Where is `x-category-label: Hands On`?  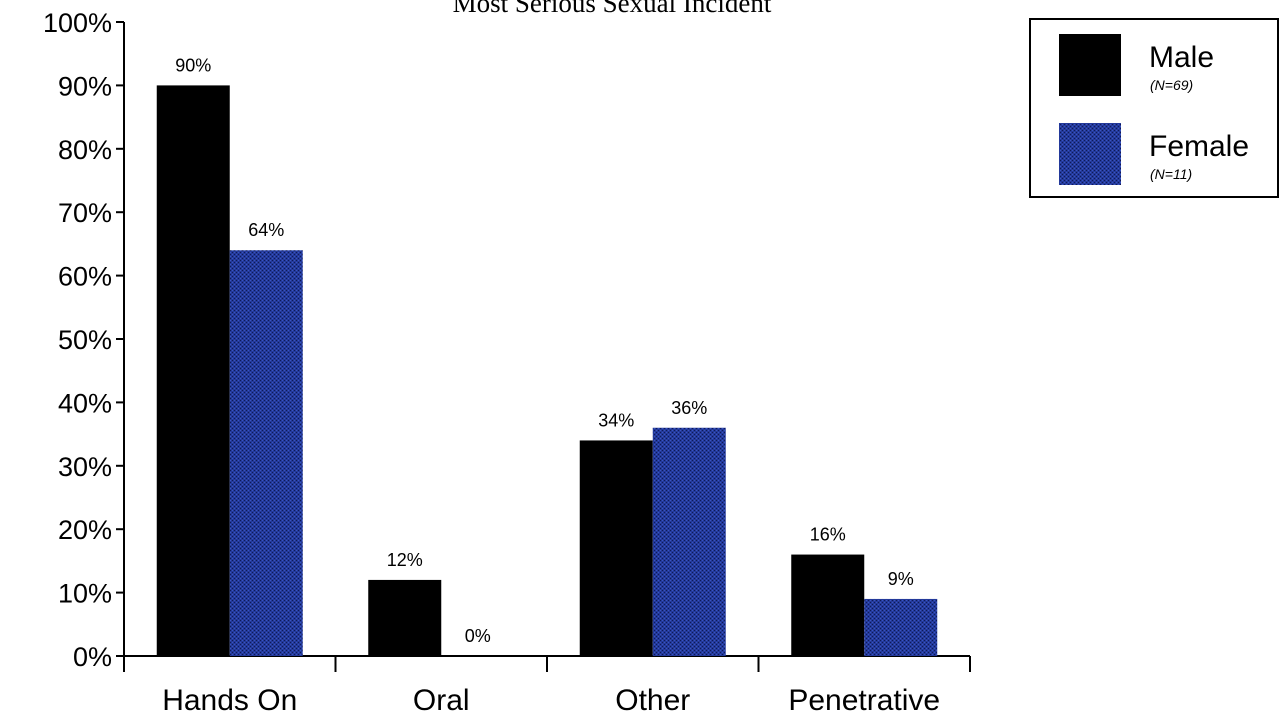
x-category-label: Hands On is located at coordinates (229, 699).